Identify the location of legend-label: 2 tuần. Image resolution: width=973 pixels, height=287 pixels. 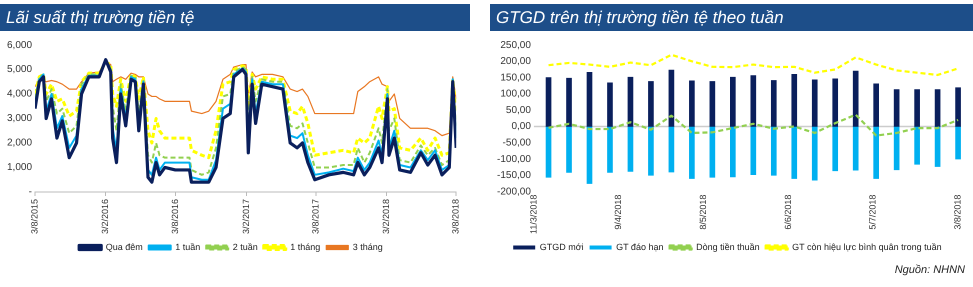
(245, 247).